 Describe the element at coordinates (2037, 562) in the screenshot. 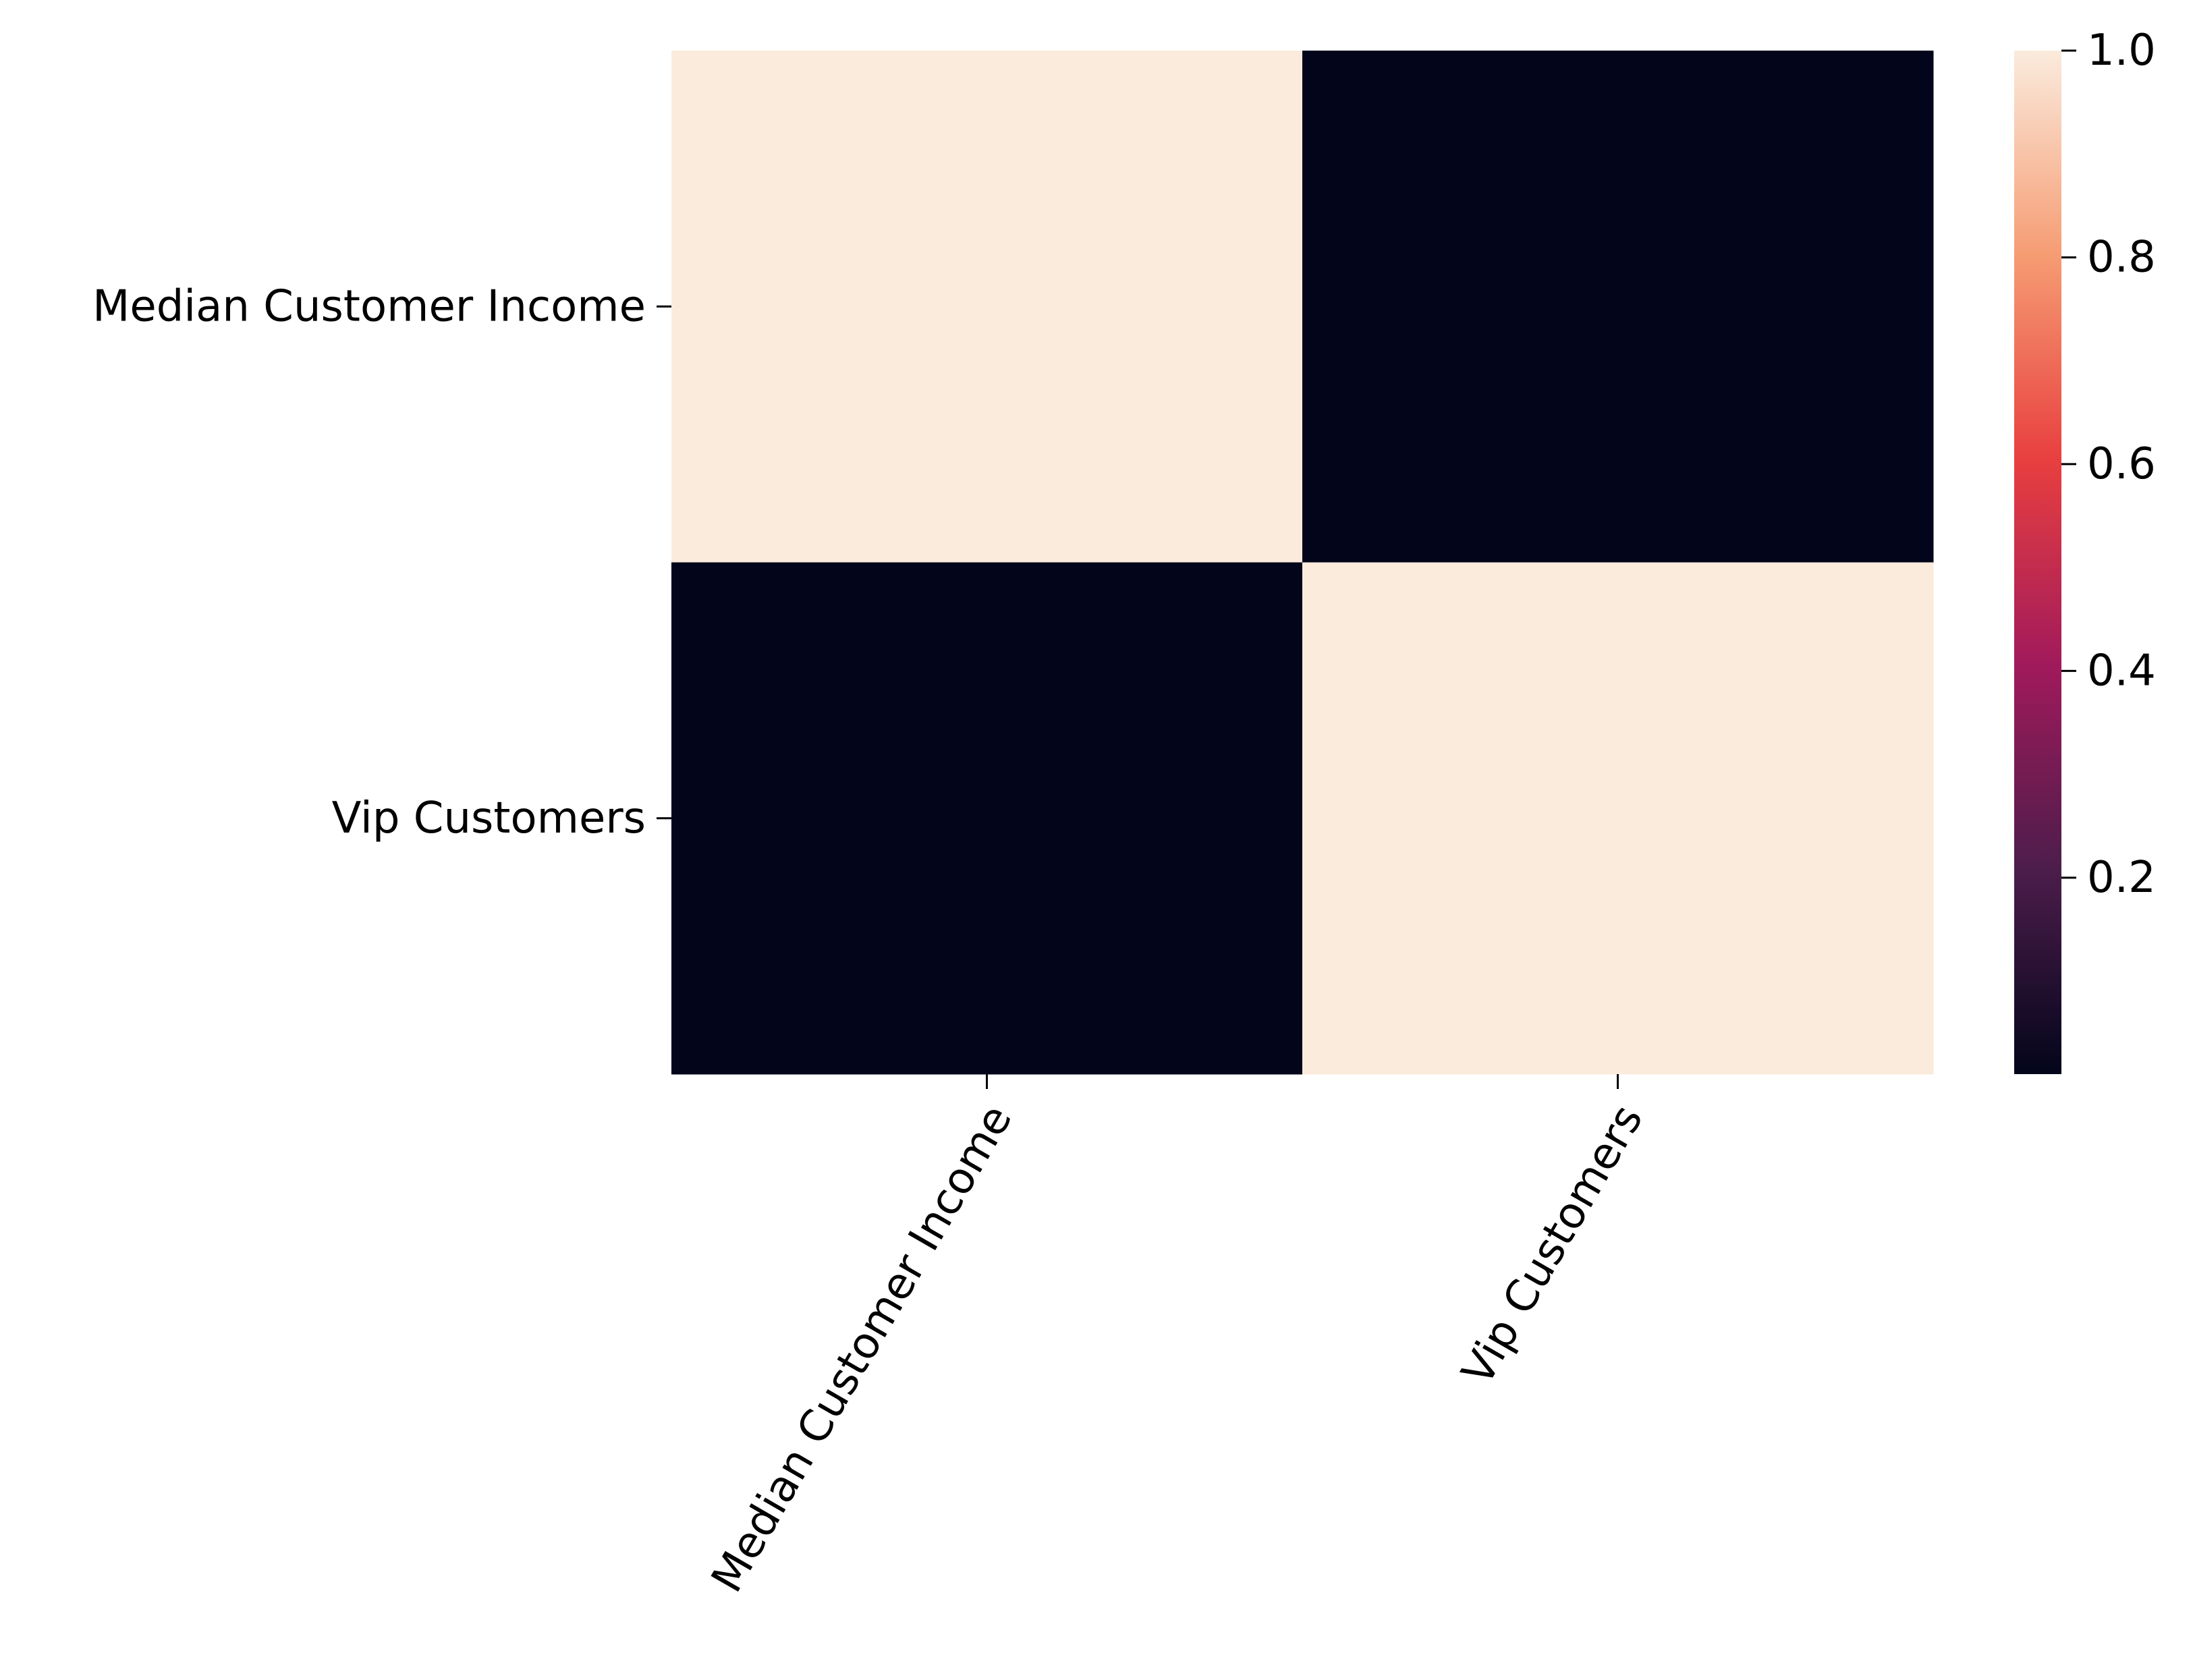

I see `colorbar-gradient` at that location.